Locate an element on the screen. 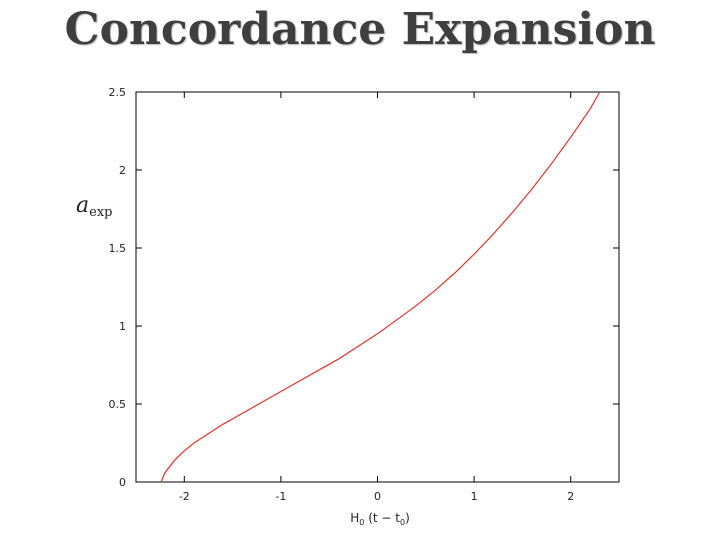  y-axis-label: aexp is located at coordinates (94, 206).